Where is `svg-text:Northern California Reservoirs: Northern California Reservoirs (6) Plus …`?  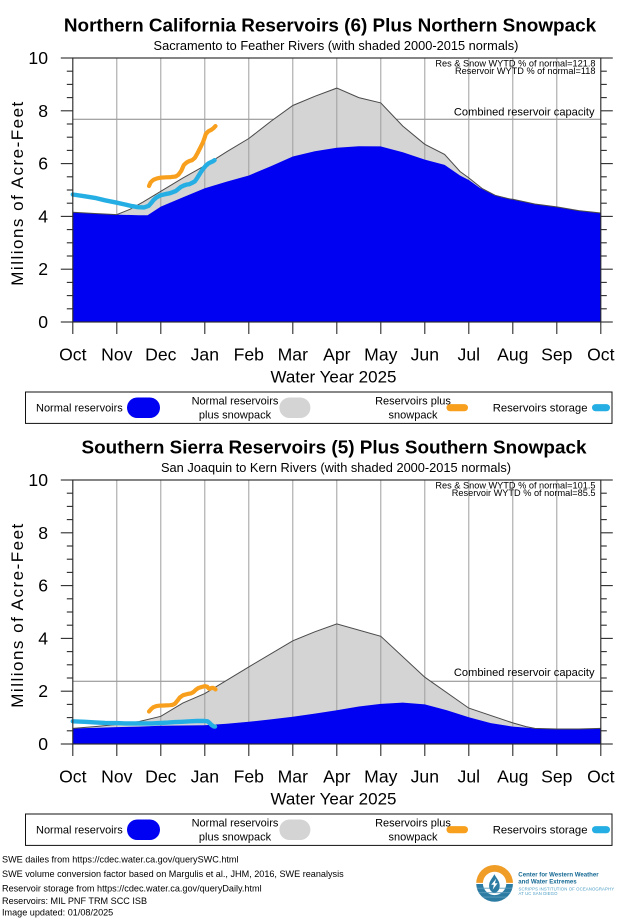
svg-text:Northern California Reservoirs: Northern California Reservoirs (6) Plus … is located at coordinates (330, 26).